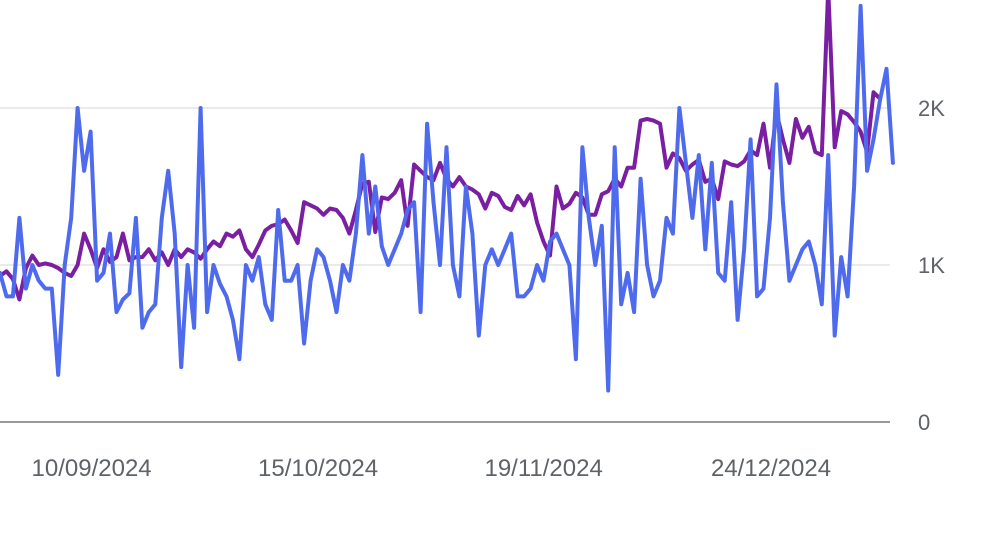 Image resolution: width=1000 pixels, height=535 pixels. I want to click on y-tick-label: 1K, so click(931, 265).